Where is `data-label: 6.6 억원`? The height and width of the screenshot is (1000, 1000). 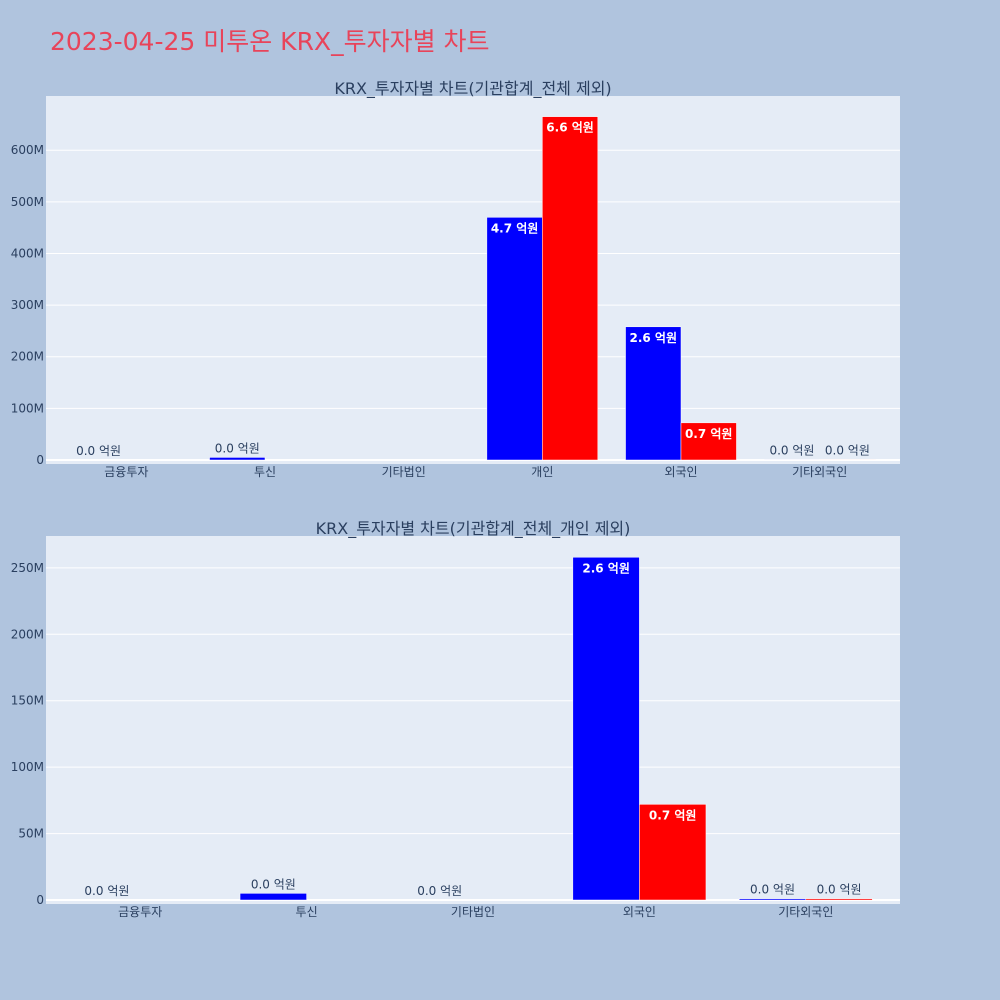 data-label: 6.6 억원 is located at coordinates (570, 128).